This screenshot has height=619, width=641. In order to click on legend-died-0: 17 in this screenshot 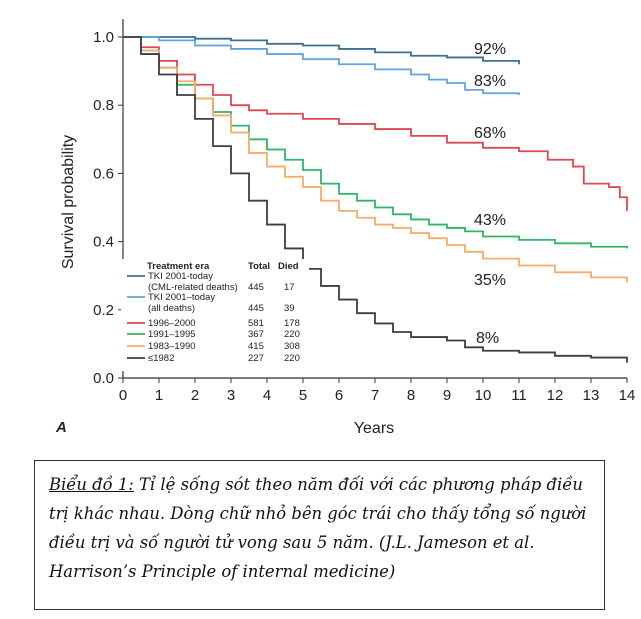, I will do `click(289, 287)`.